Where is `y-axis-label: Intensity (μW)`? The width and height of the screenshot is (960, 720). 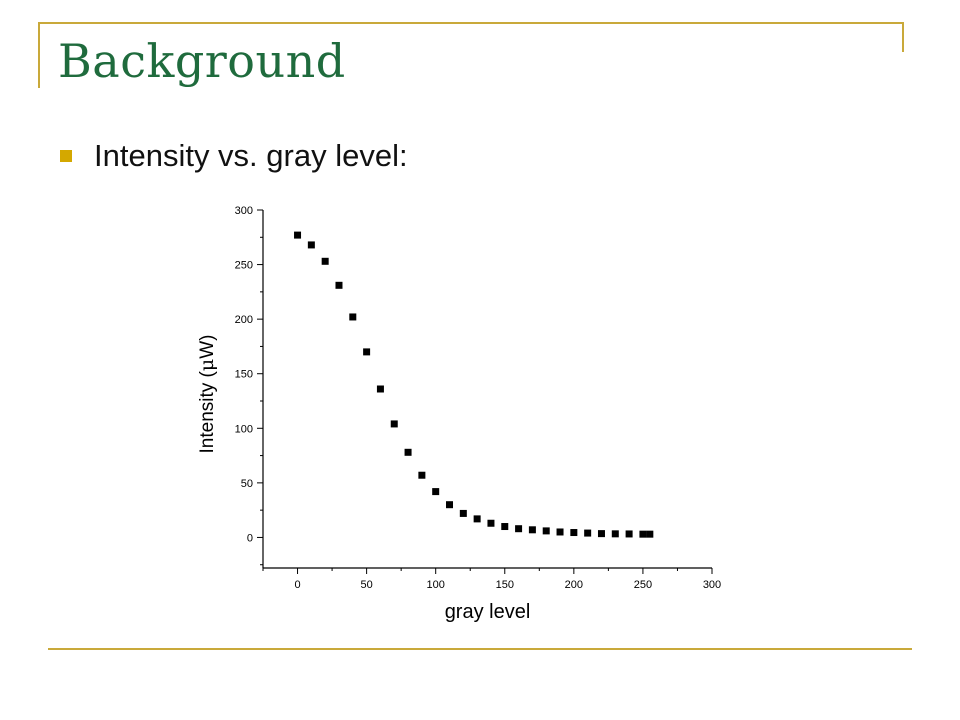
y-axis-label: Intensity (μW) is located at coordinates (207, 394).